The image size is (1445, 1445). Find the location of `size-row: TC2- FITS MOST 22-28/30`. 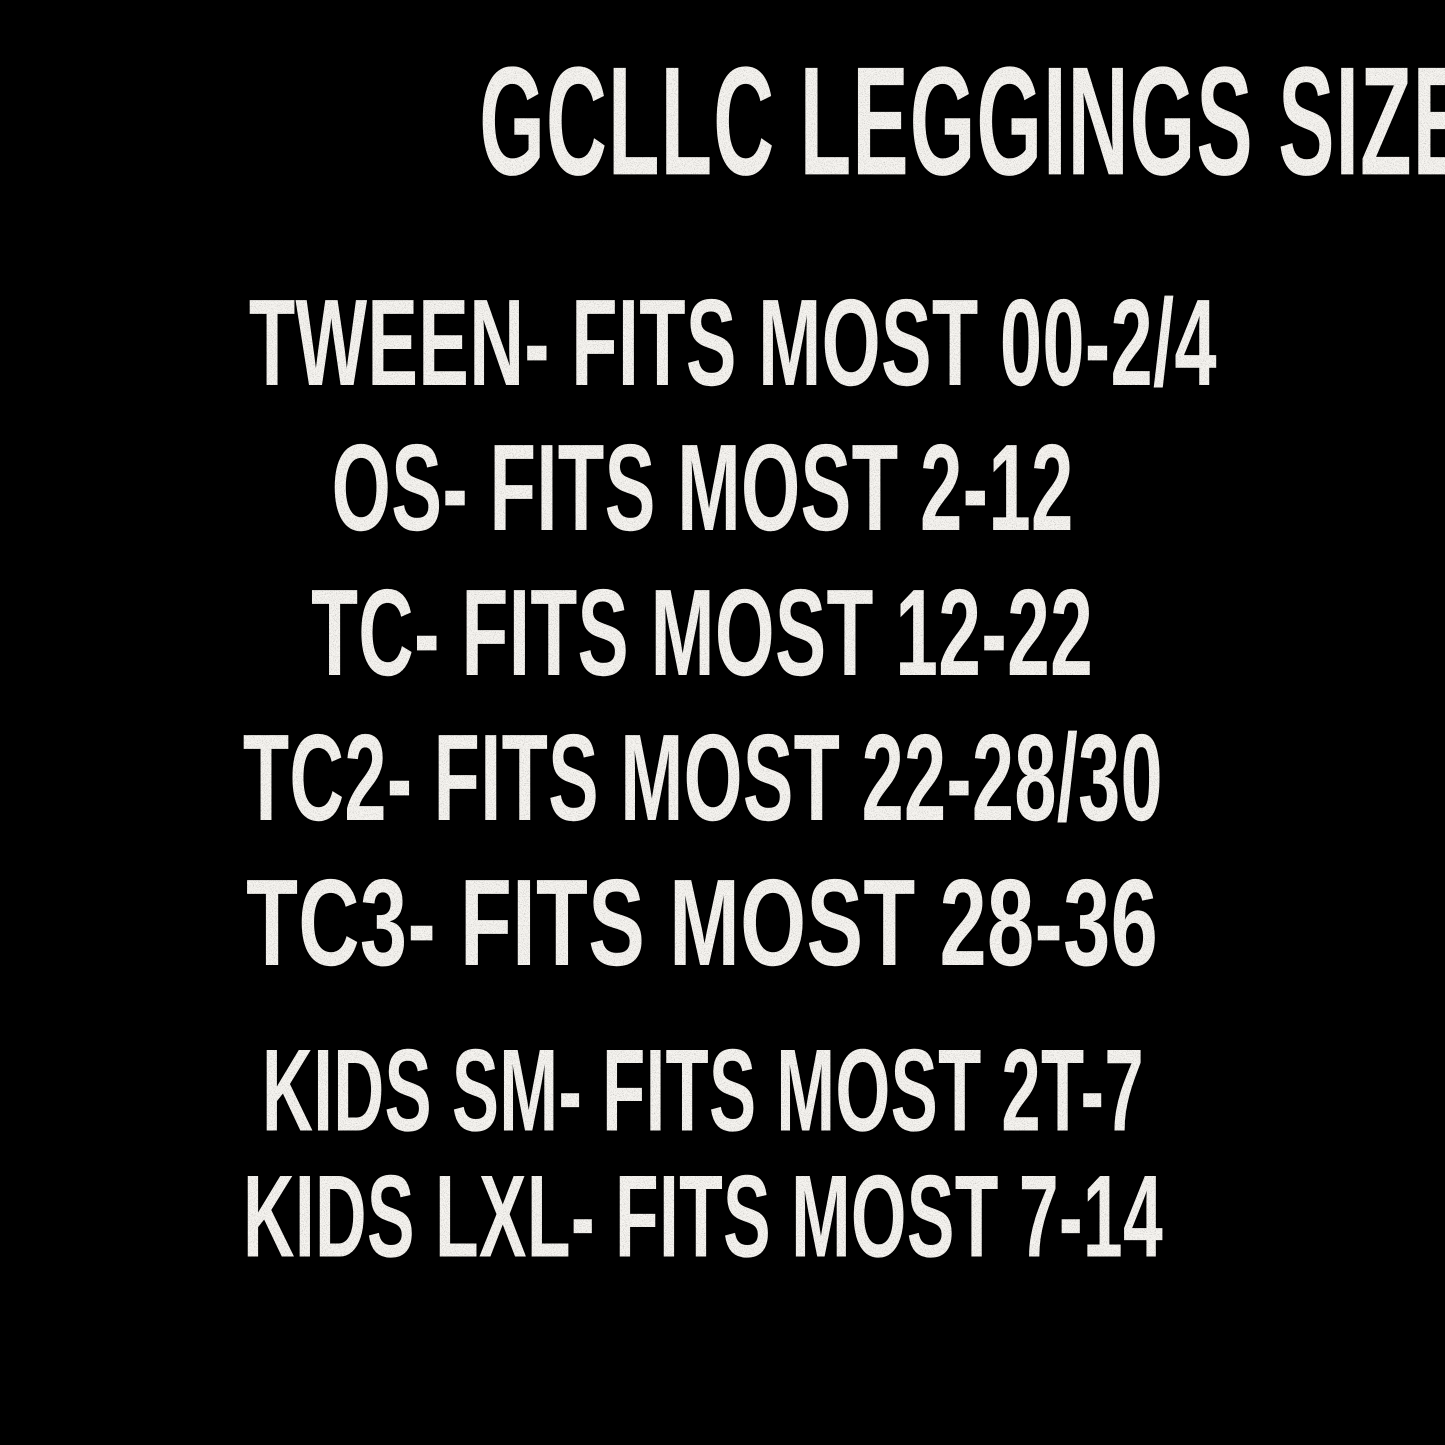

size-row: TC2- FITS MOST 22-28/30 is located at coordinates (712, 777).